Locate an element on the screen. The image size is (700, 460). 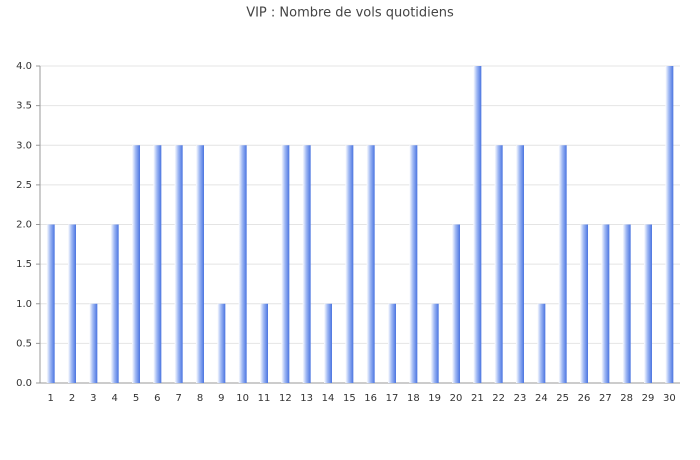
y-tick-label: 1.0 is located at coordinates (24, 304).